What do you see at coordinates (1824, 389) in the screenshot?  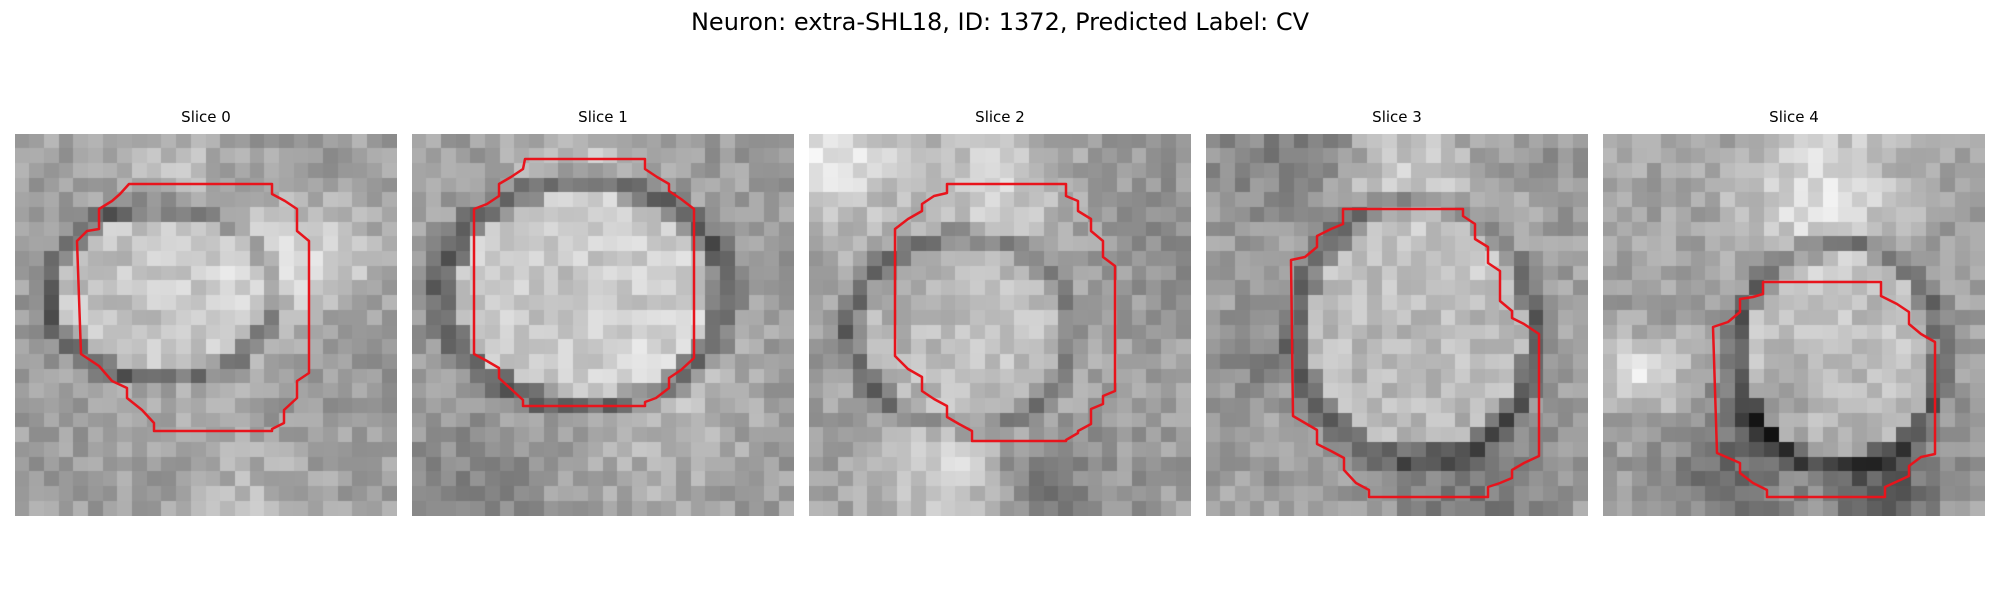 I see `slice-4-roi-contour` at bounding box center [1824, 389].